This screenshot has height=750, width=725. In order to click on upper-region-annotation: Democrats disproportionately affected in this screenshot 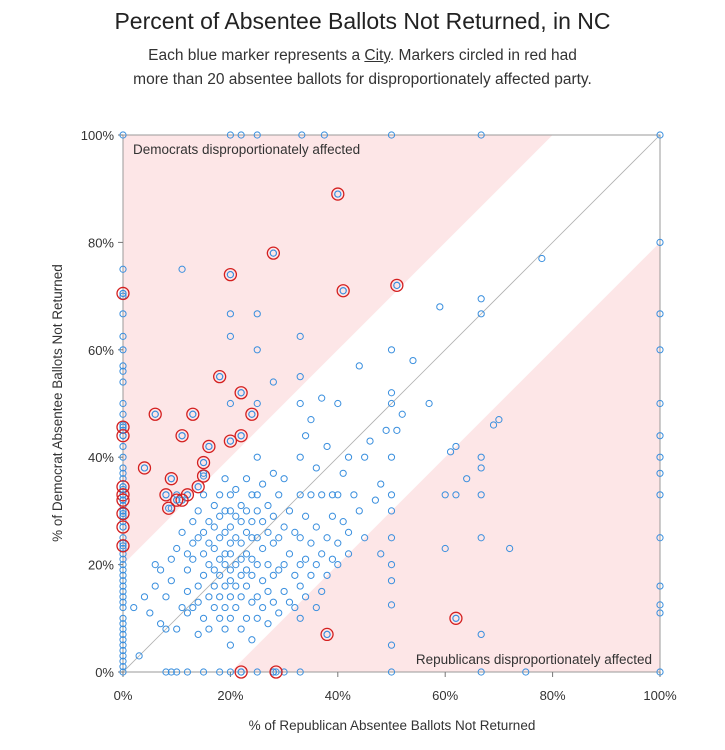, I will do `click(246, 149)`.